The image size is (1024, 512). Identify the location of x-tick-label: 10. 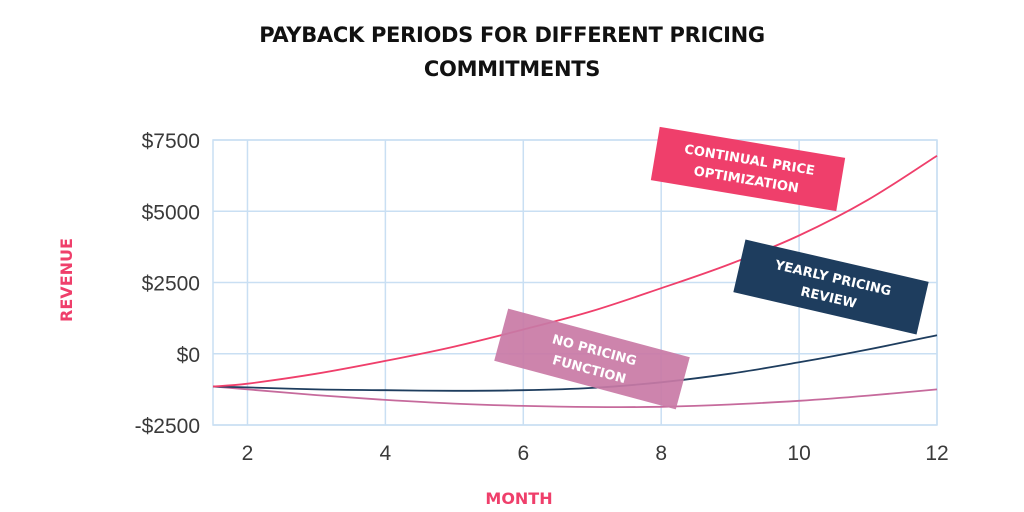
(798, 453).